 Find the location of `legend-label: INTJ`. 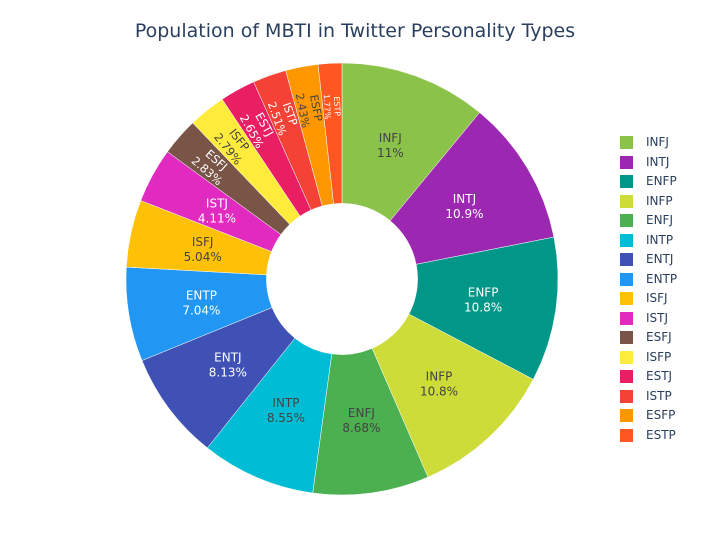

legend-label: INTJ is located at coordinates (658, 161).